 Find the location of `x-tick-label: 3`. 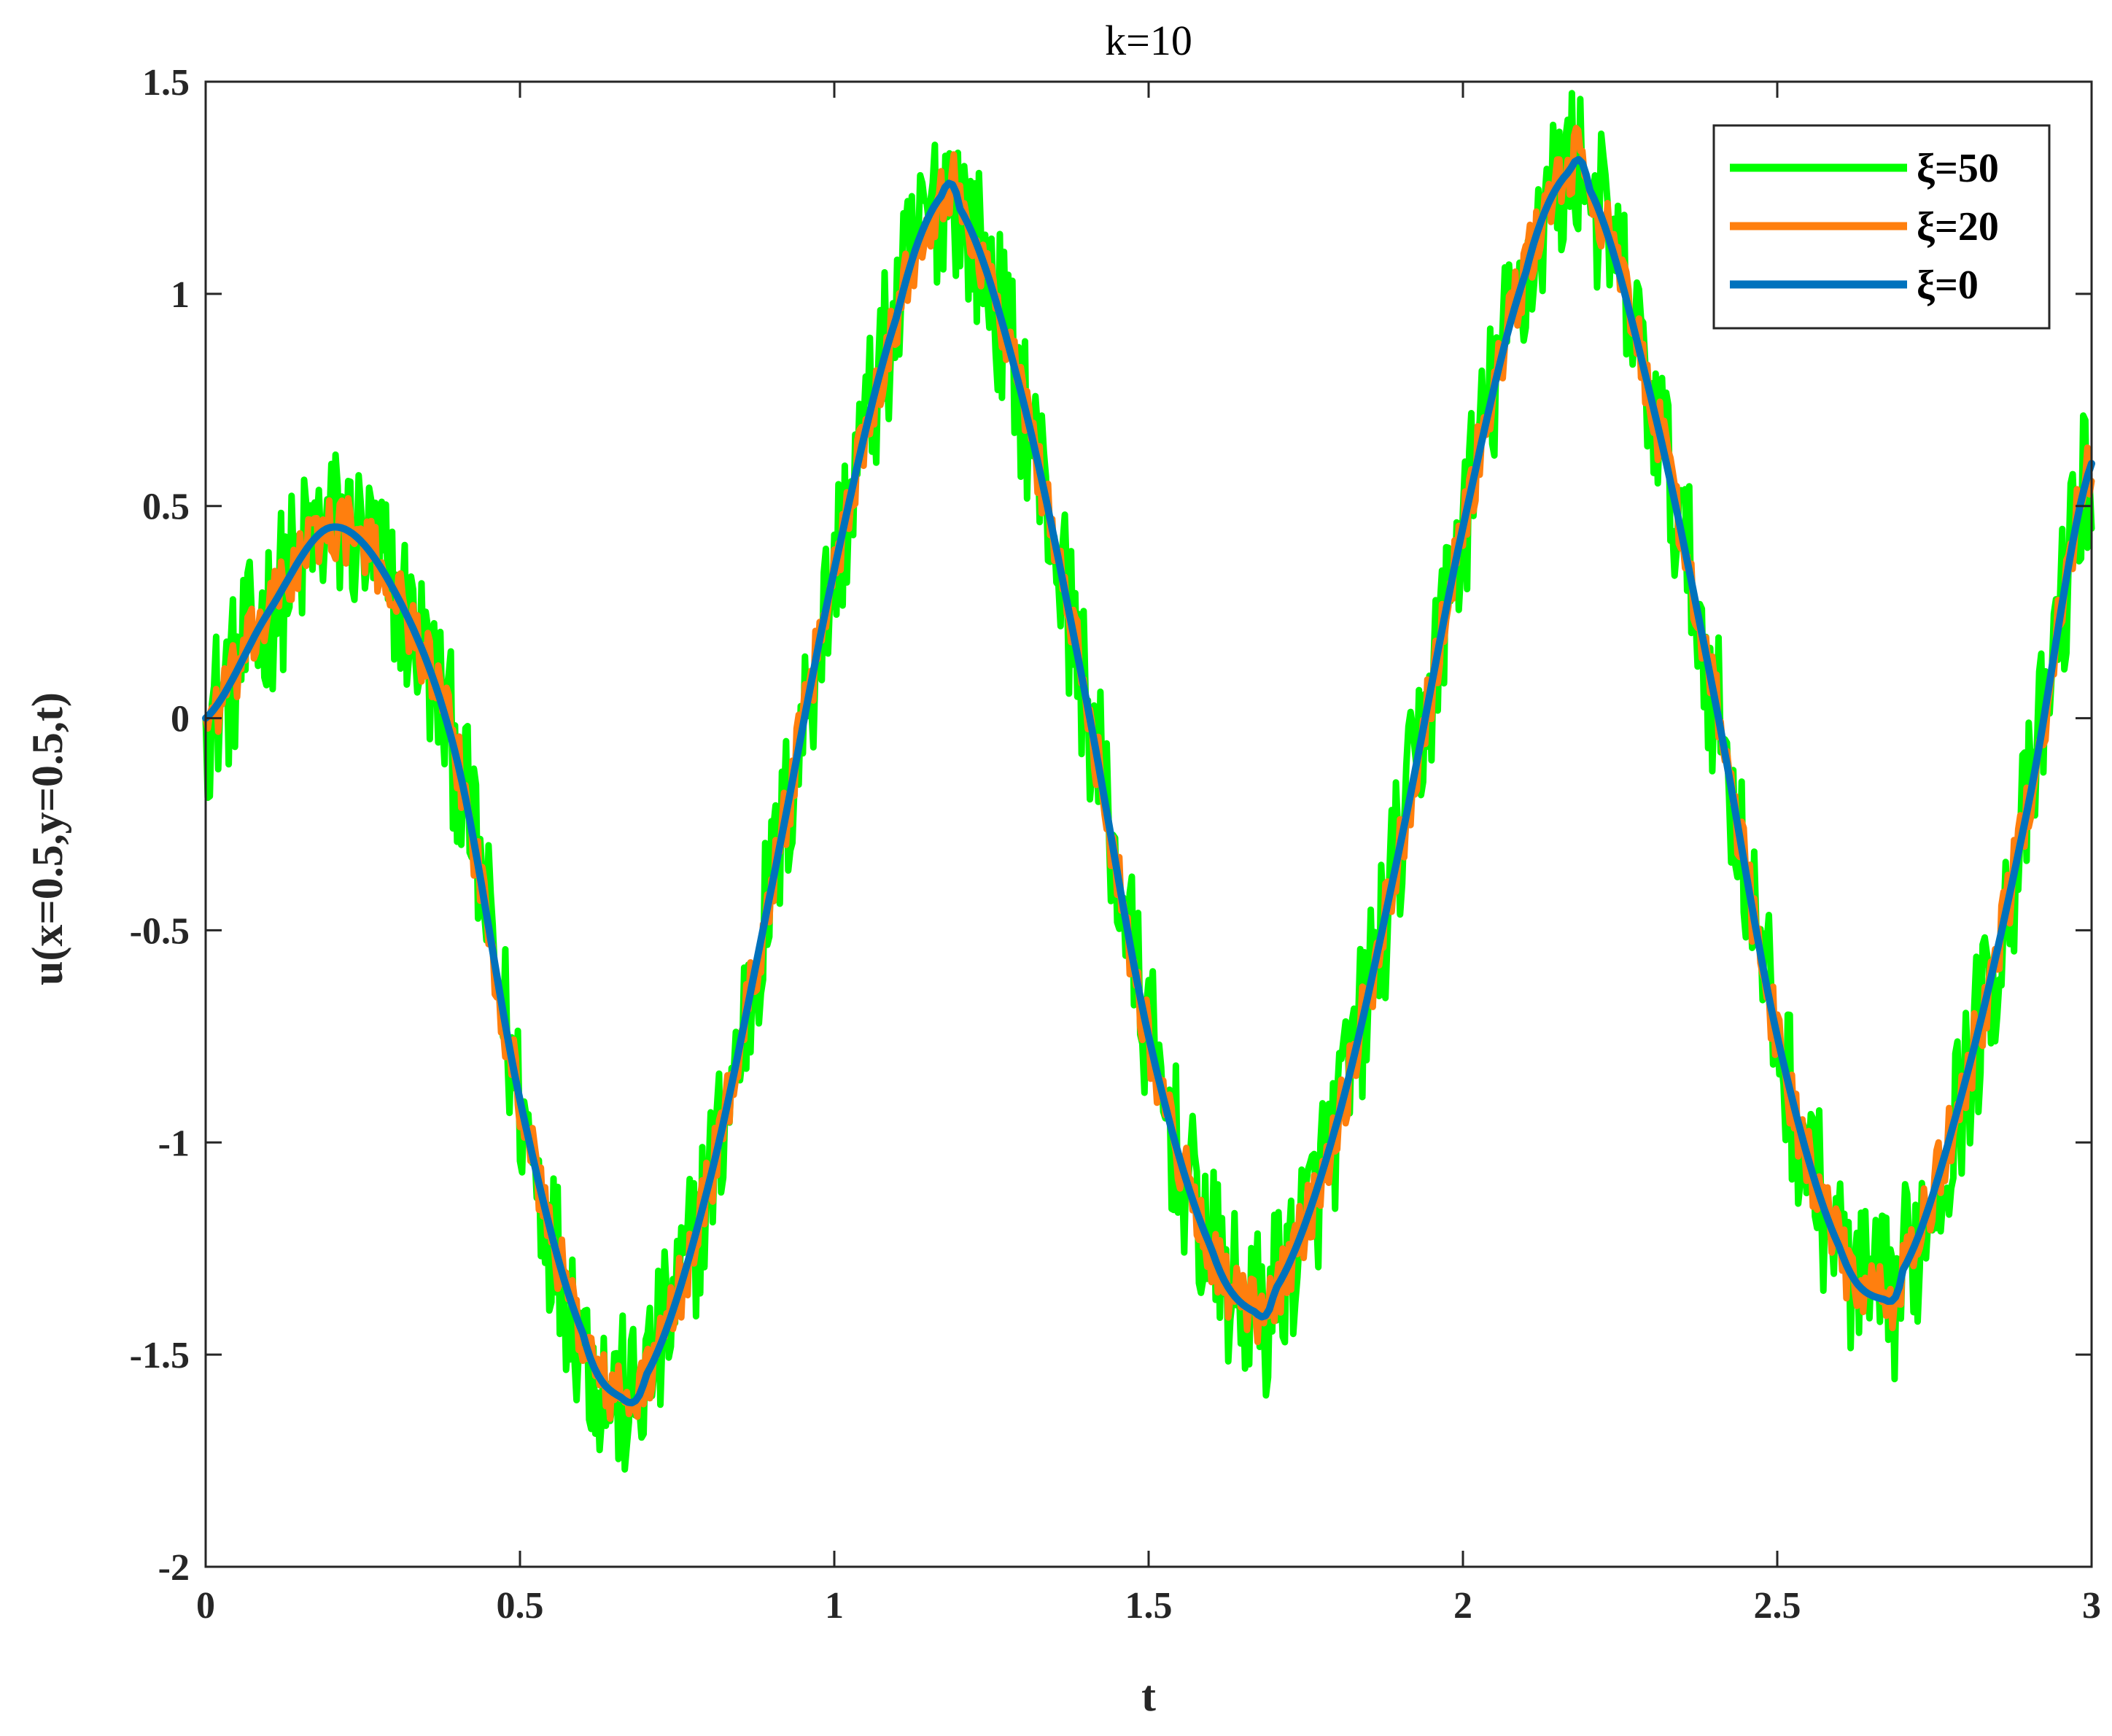

x-tick-label: 3 is located at coordinates (2091, 1606).